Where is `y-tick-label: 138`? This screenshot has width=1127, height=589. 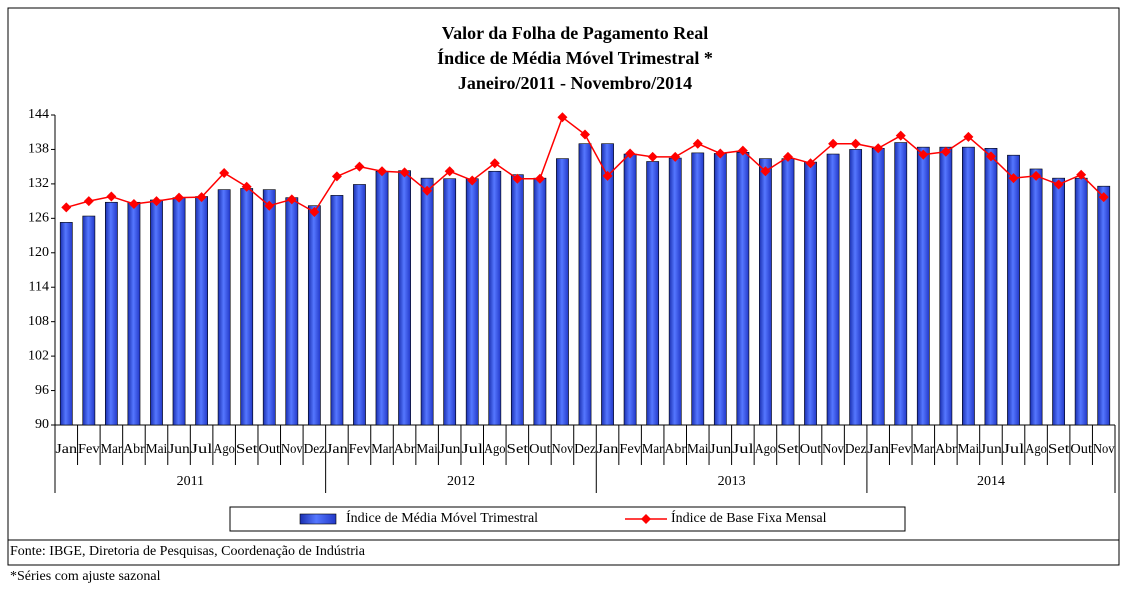 y-tick-label: 138 is located at coordinates (38, 149).